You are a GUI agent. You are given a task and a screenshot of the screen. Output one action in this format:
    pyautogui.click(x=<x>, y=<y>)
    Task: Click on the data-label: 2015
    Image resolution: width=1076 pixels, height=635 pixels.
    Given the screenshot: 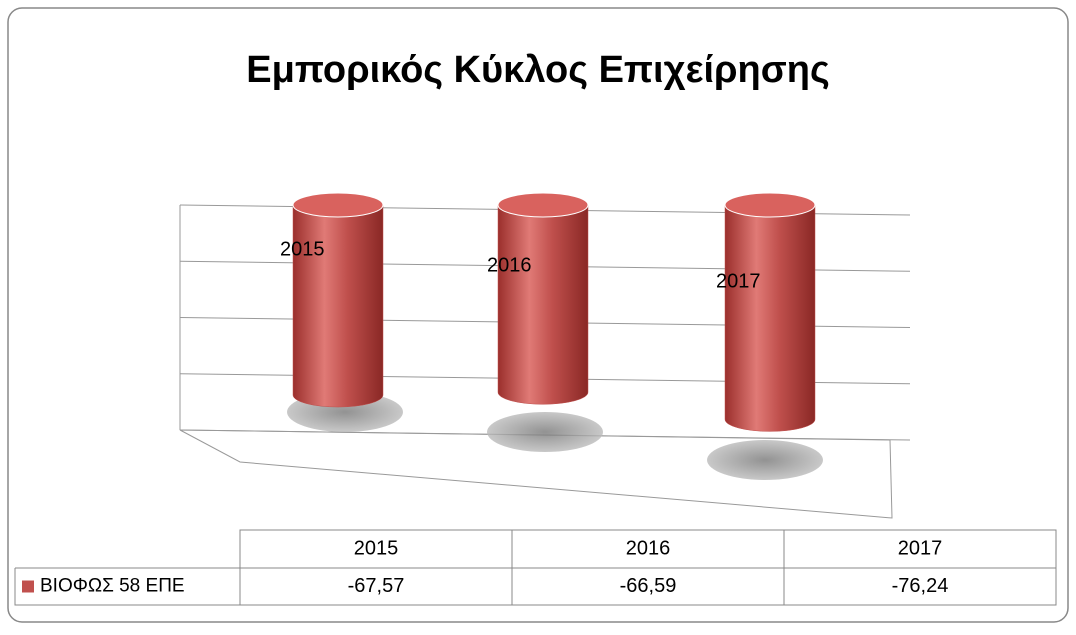 What is the action you would take?
    pyautogui.click(x=302, y=249)
    